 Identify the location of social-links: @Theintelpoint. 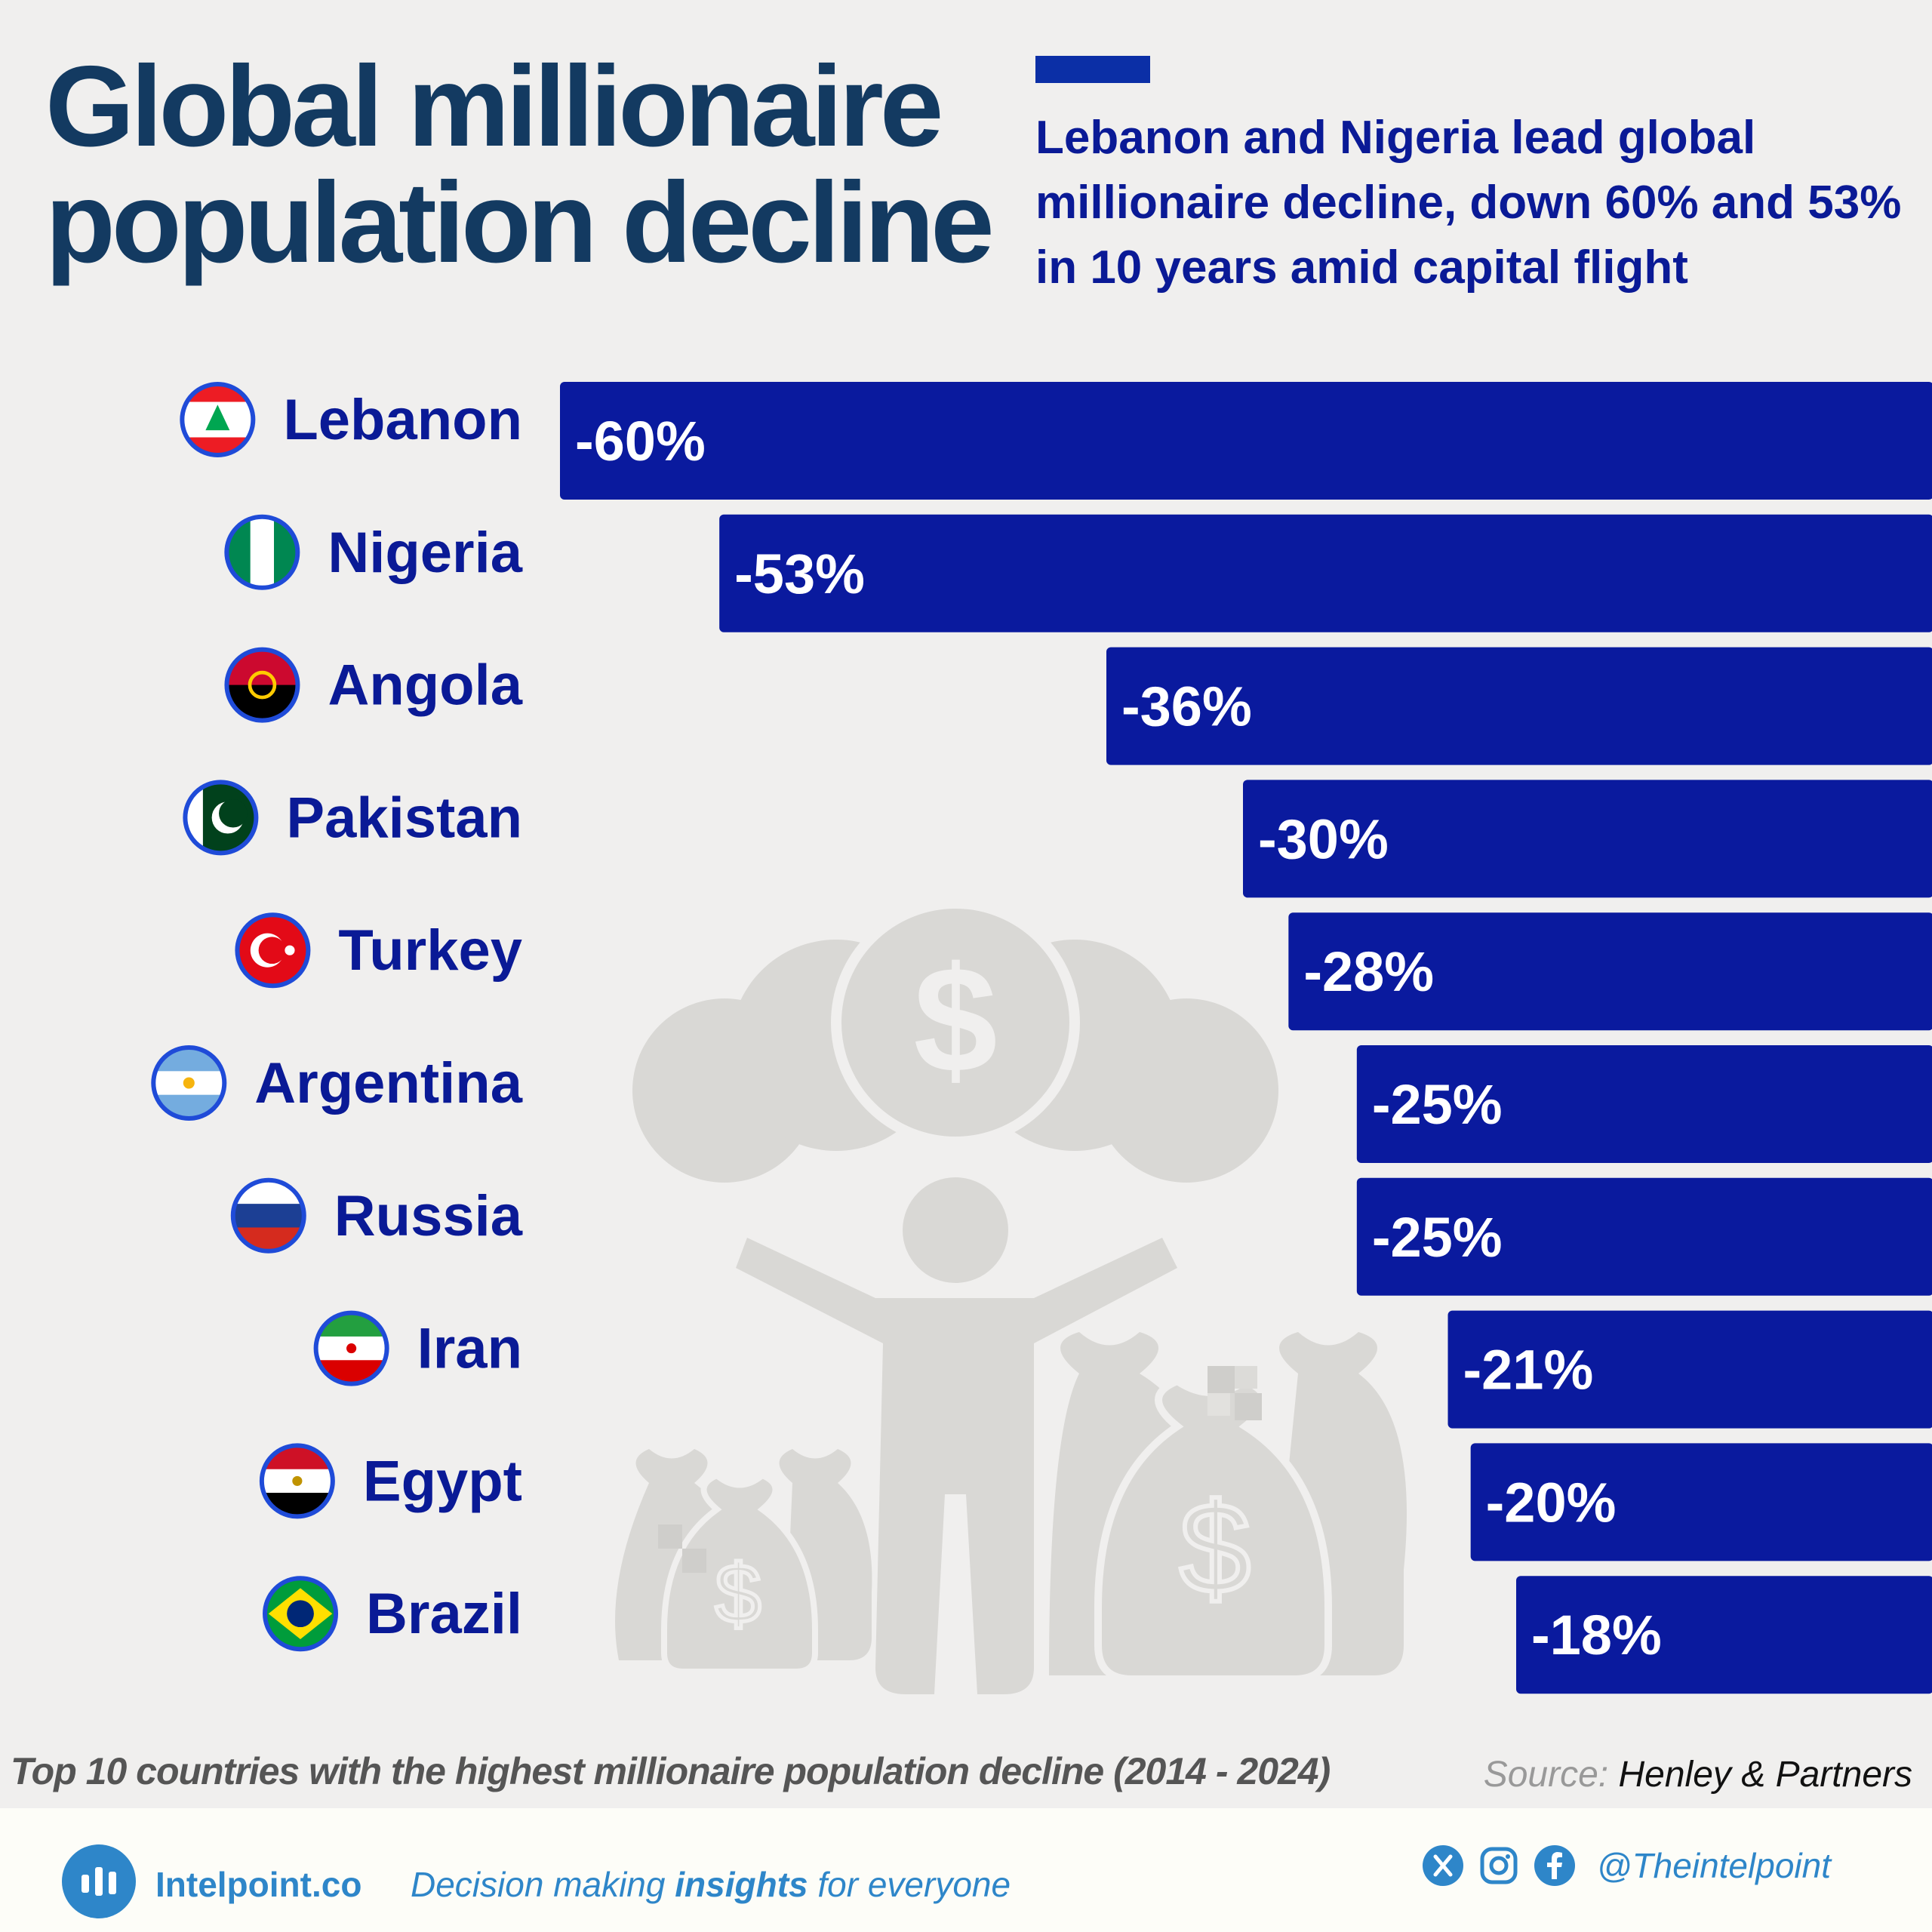
(1626, 1865).